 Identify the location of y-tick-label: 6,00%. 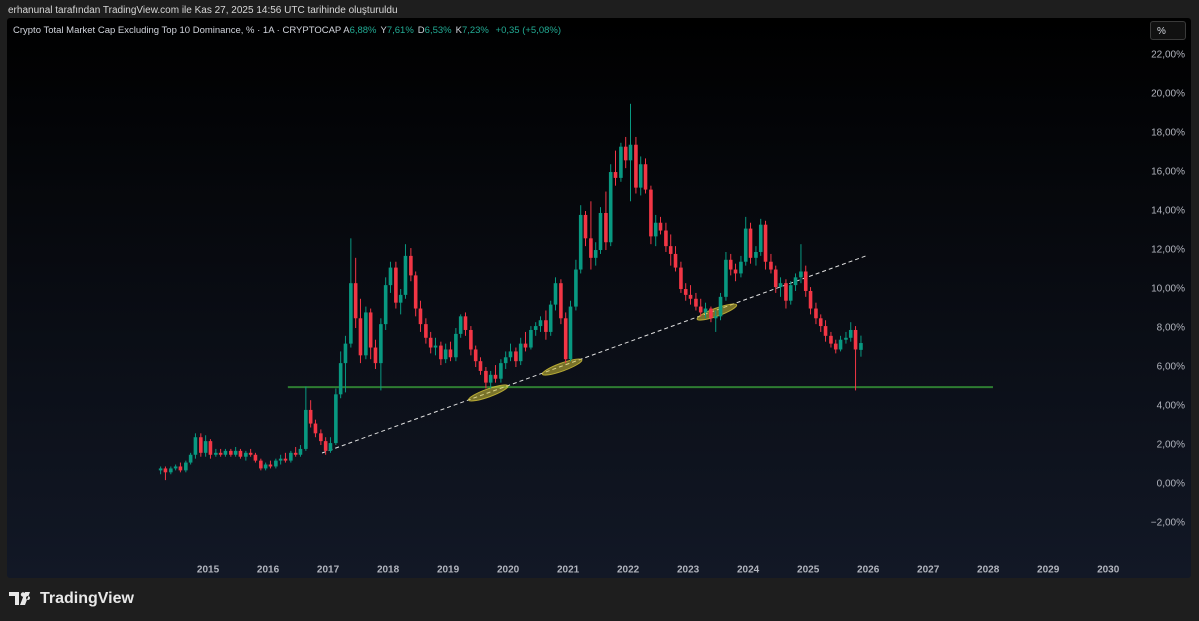
(1171, 367).